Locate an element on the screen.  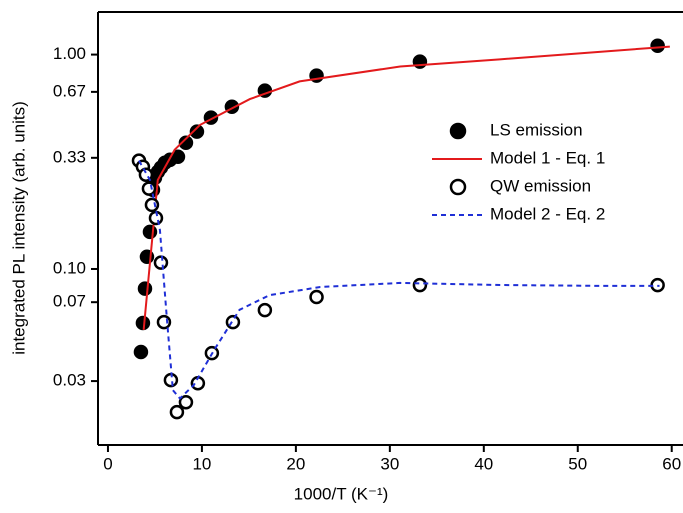
x-tick-label: 40 is located at coordinates (483, 463).